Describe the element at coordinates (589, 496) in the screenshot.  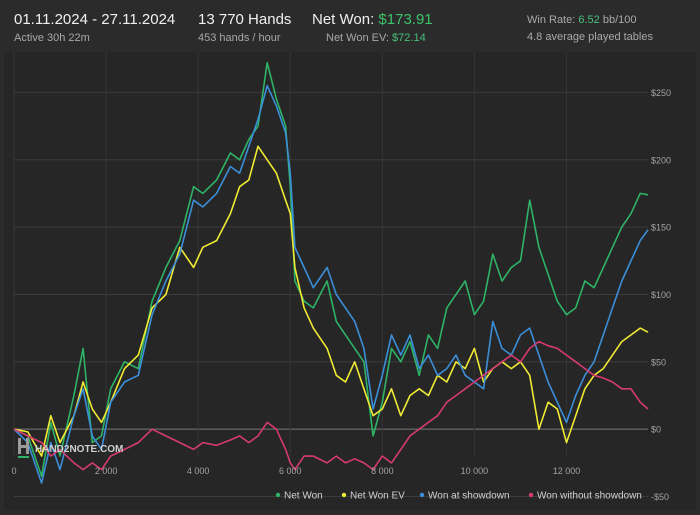
I see `legend-label: Won without showdown` at that location.